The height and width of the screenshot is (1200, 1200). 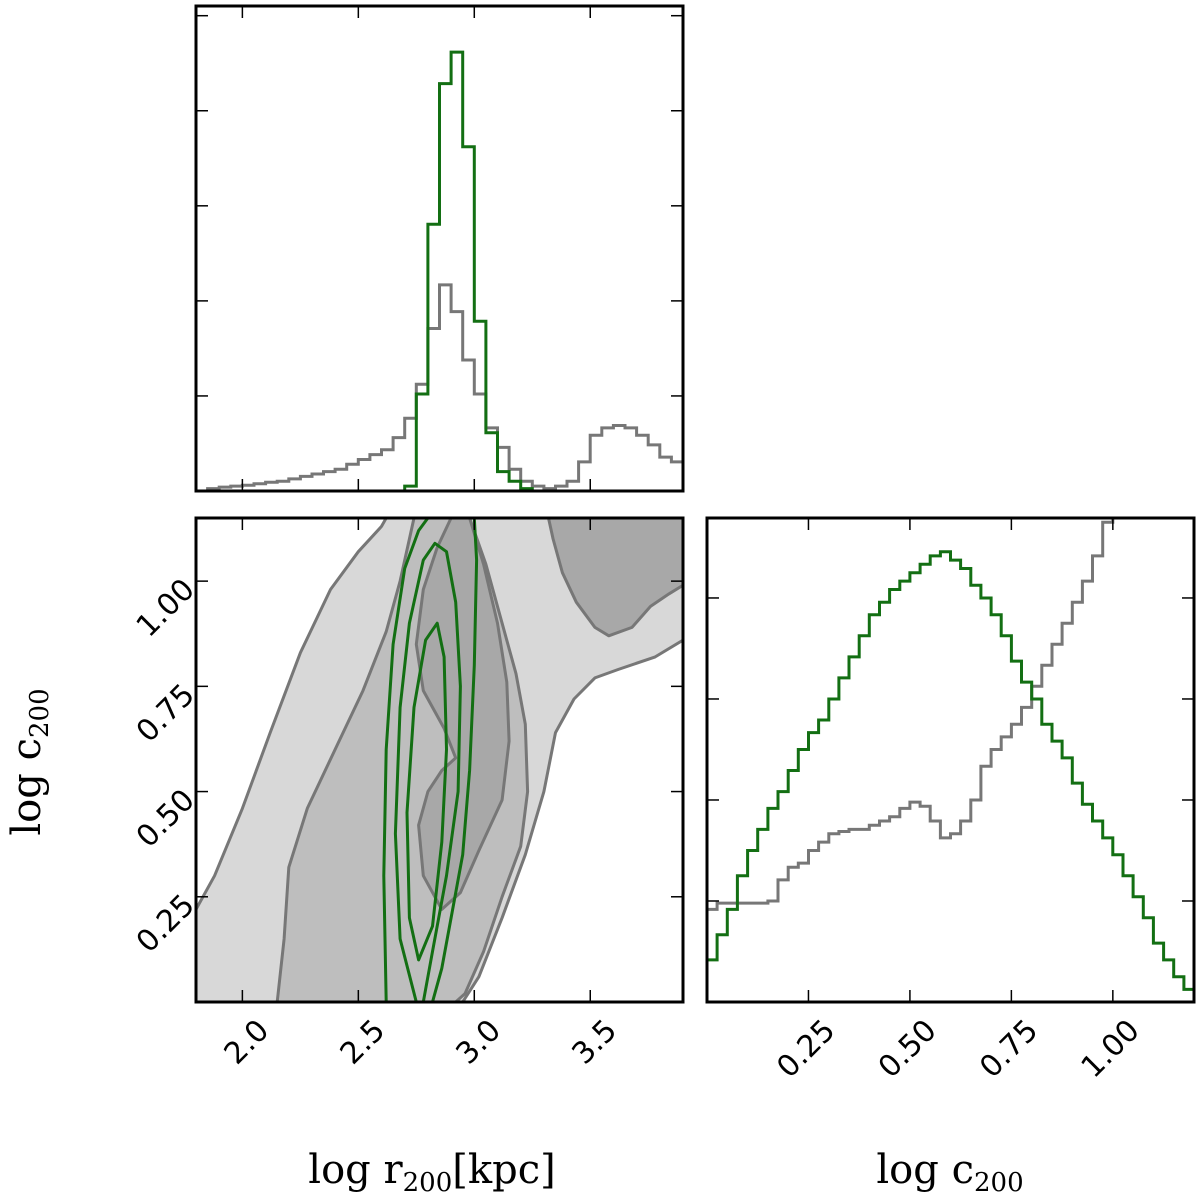 I want to click on y-tick-label: 0.25, so click(x=166, y=924).